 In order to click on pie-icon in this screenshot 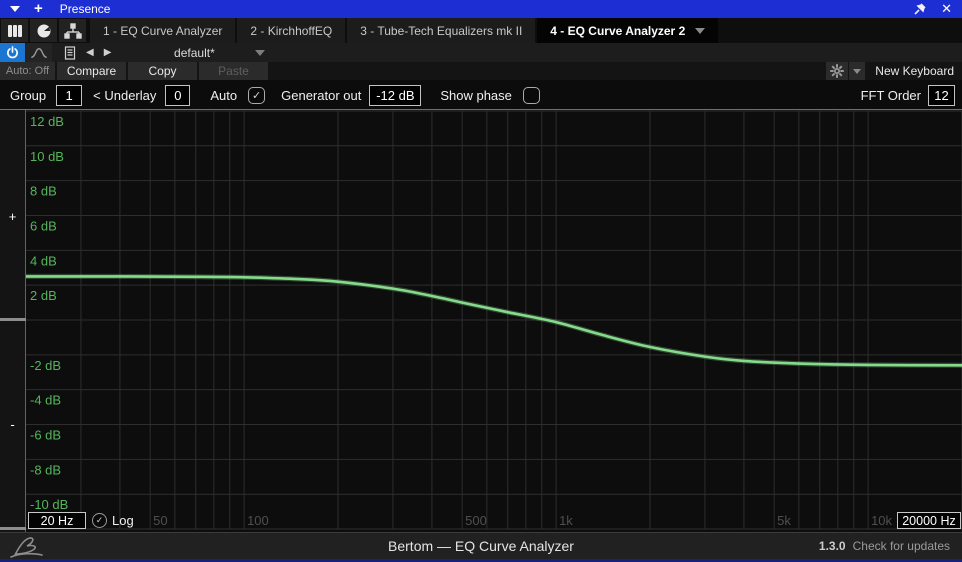, I will do `click(43, 30)`.